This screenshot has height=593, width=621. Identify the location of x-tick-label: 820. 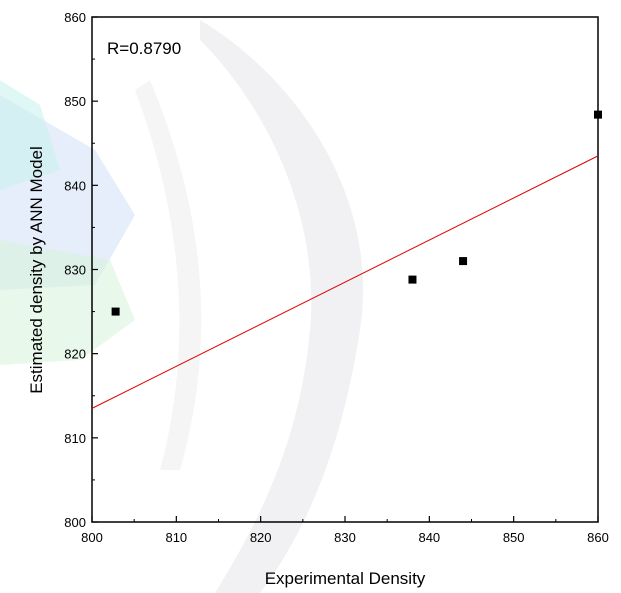
(261, 537).